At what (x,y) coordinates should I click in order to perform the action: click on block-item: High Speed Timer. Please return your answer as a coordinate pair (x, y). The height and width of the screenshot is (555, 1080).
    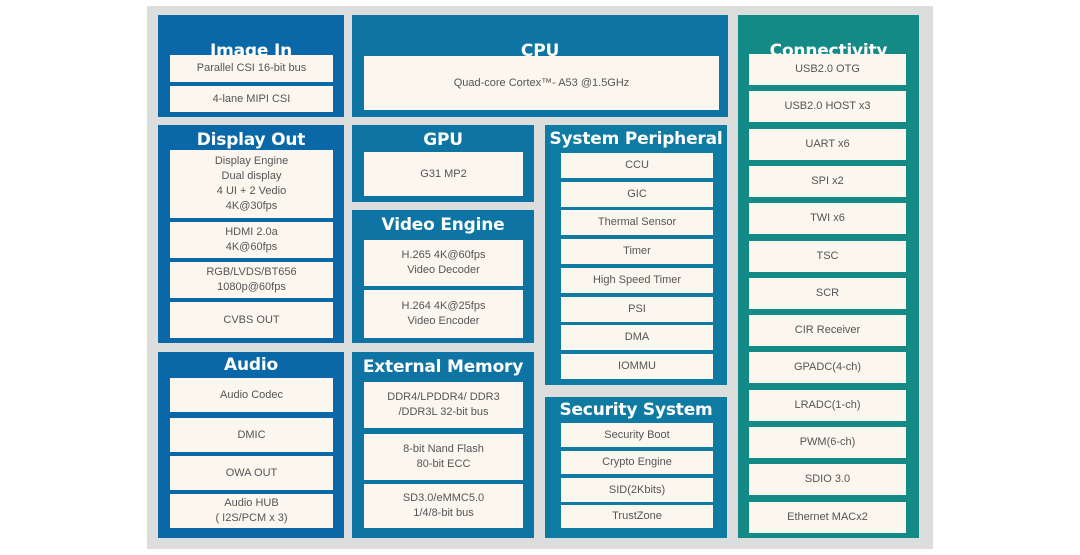
    Looking at the image, I should click on (637, 280).